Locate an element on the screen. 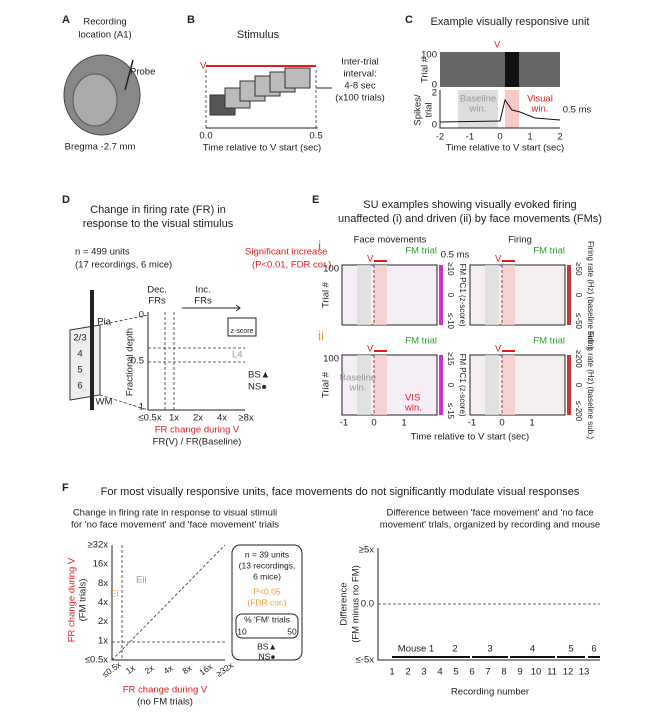 Image resolution: width=660 pixels, height=720 pixels. x-tick: 2 is located at coordinates (407, 672).